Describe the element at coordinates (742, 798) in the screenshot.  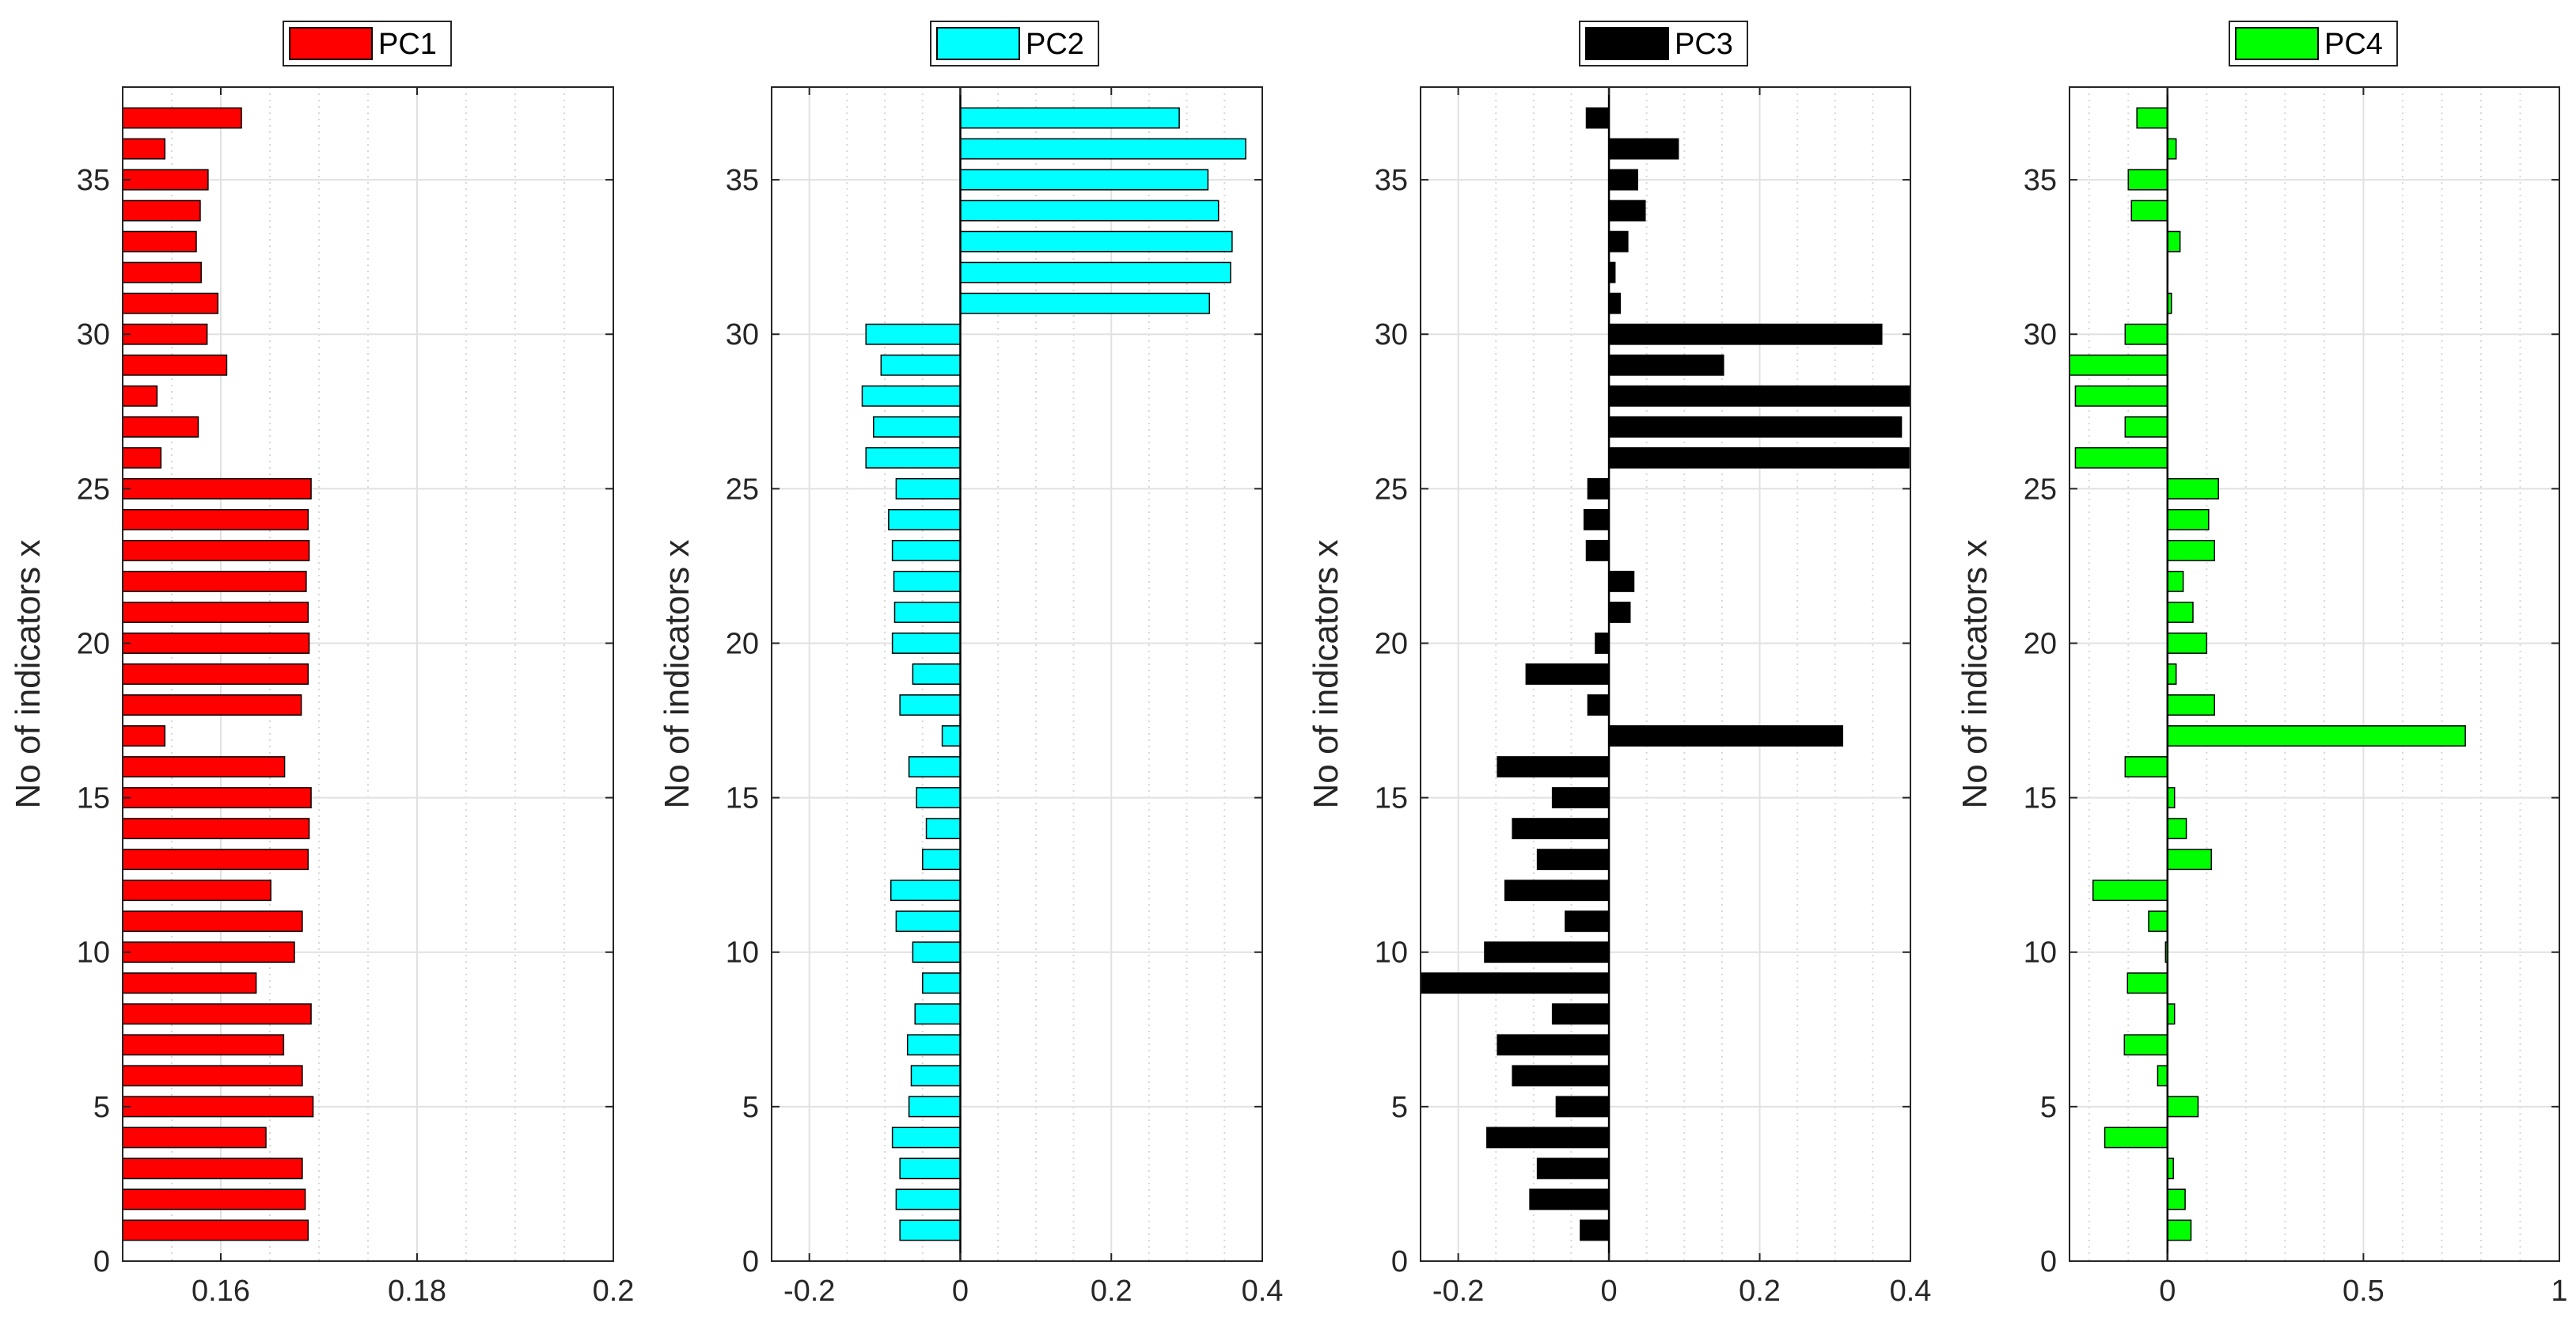
I see `y-tick-label: 15` at that location.